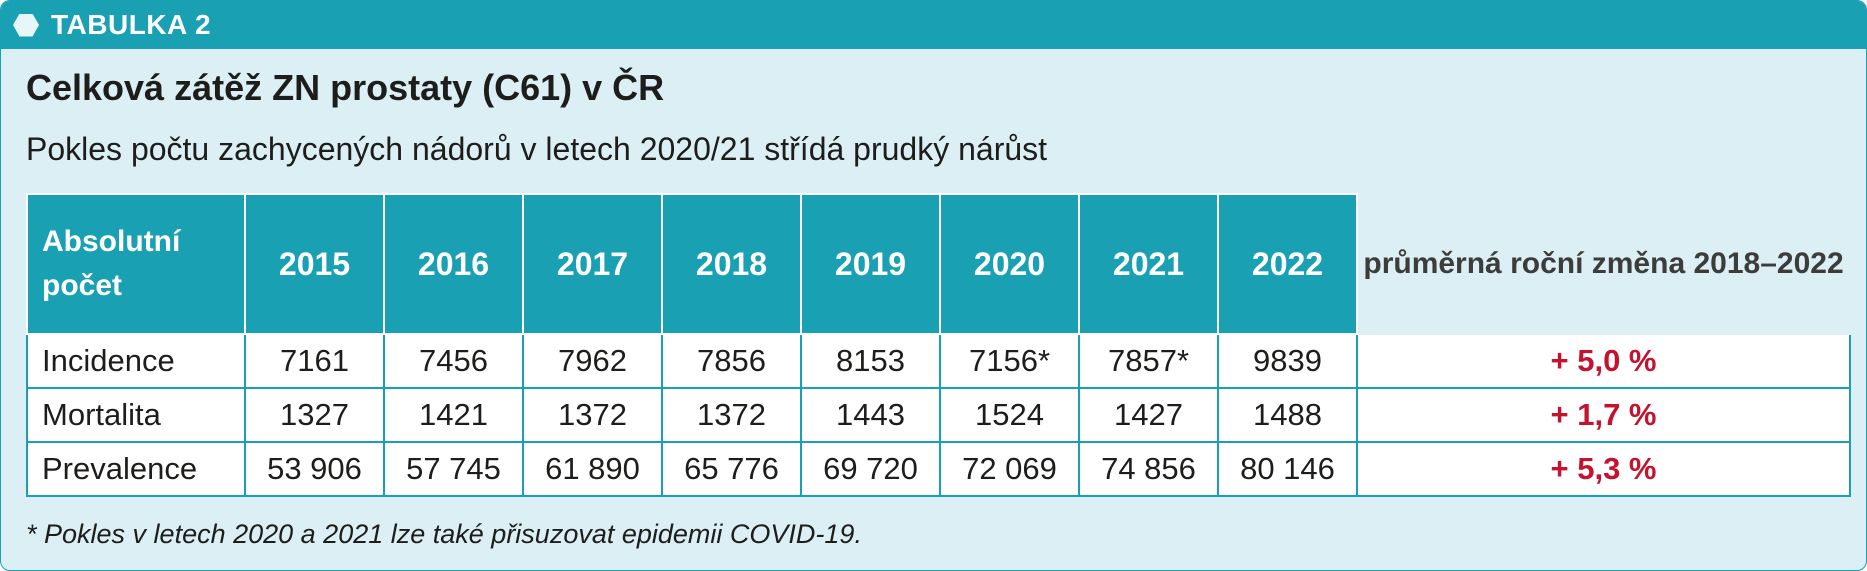 Image resolution: width=1867 pixels, height=571 pixels. Describe the element at coordinates (731, 264) in the screenshot. I see `year-header: 2018` at that location.